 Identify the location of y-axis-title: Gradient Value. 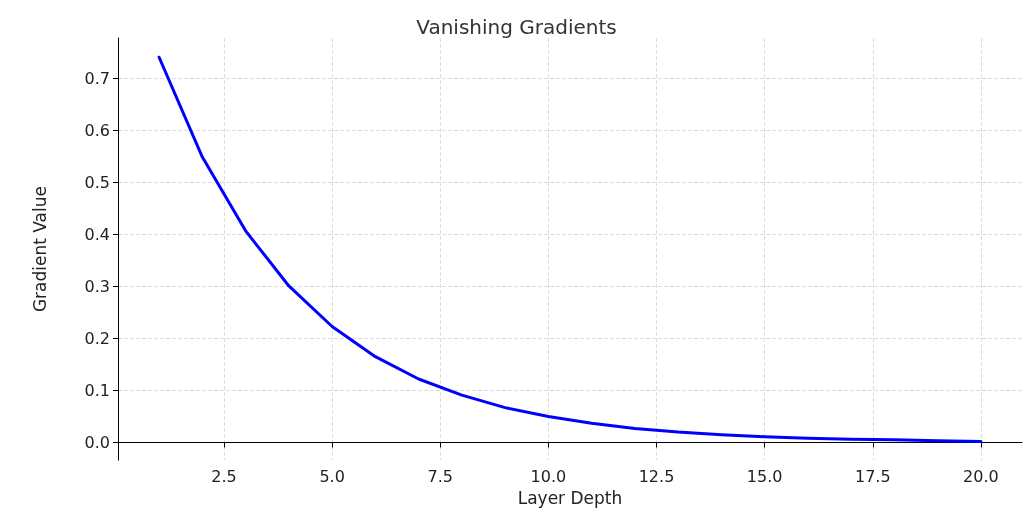
(39, 249).